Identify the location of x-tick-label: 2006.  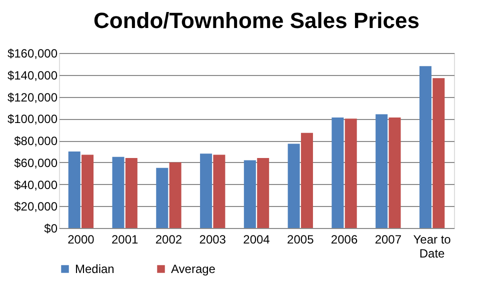
(344, 239).